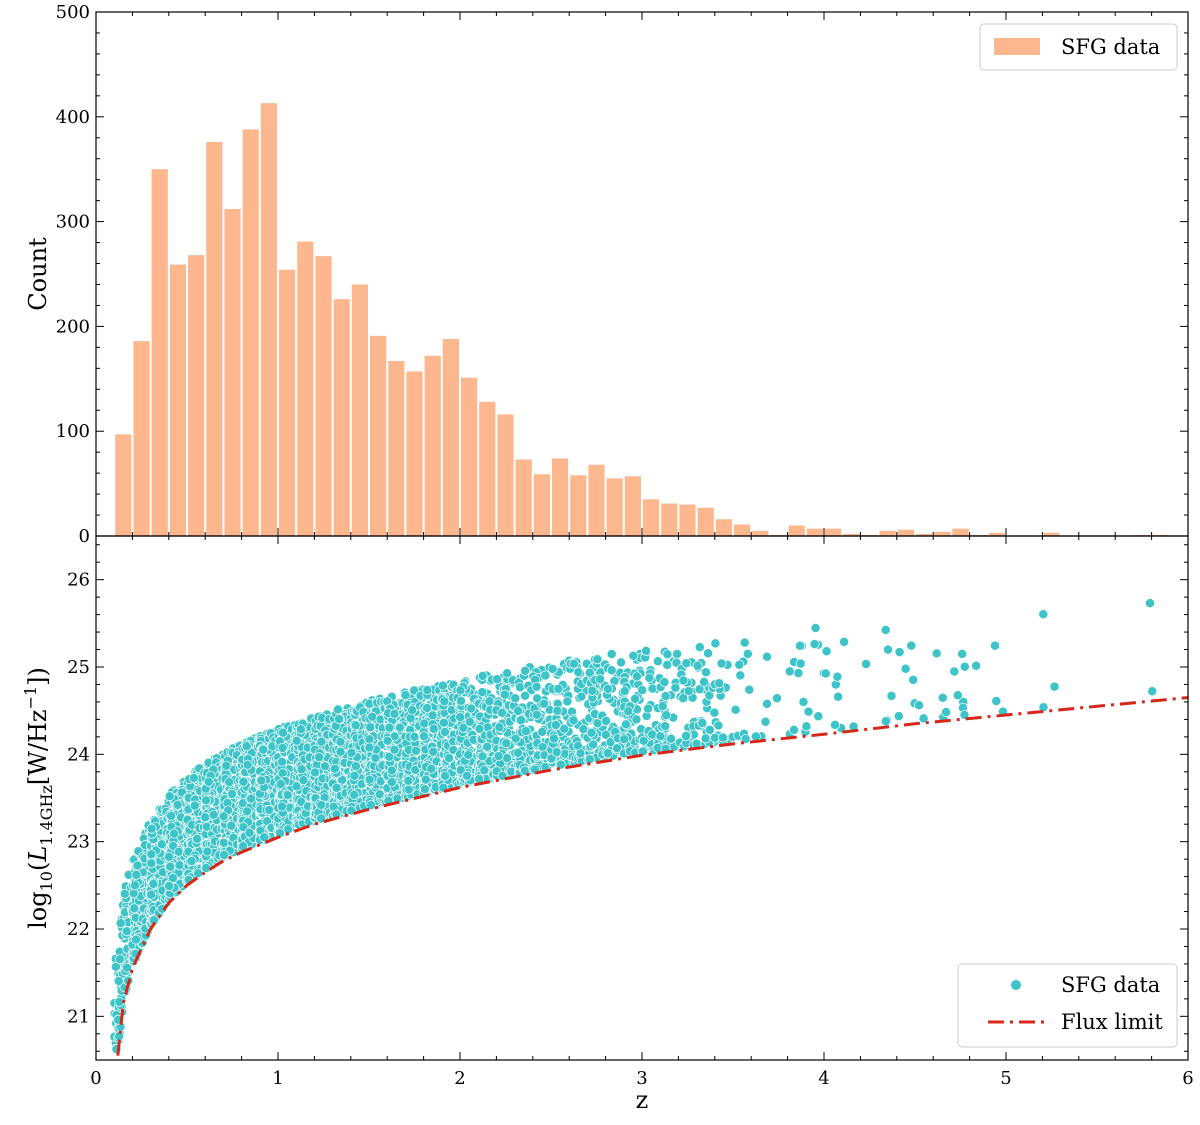  I want to click on y-tick-label: 0, so click(84, 536).